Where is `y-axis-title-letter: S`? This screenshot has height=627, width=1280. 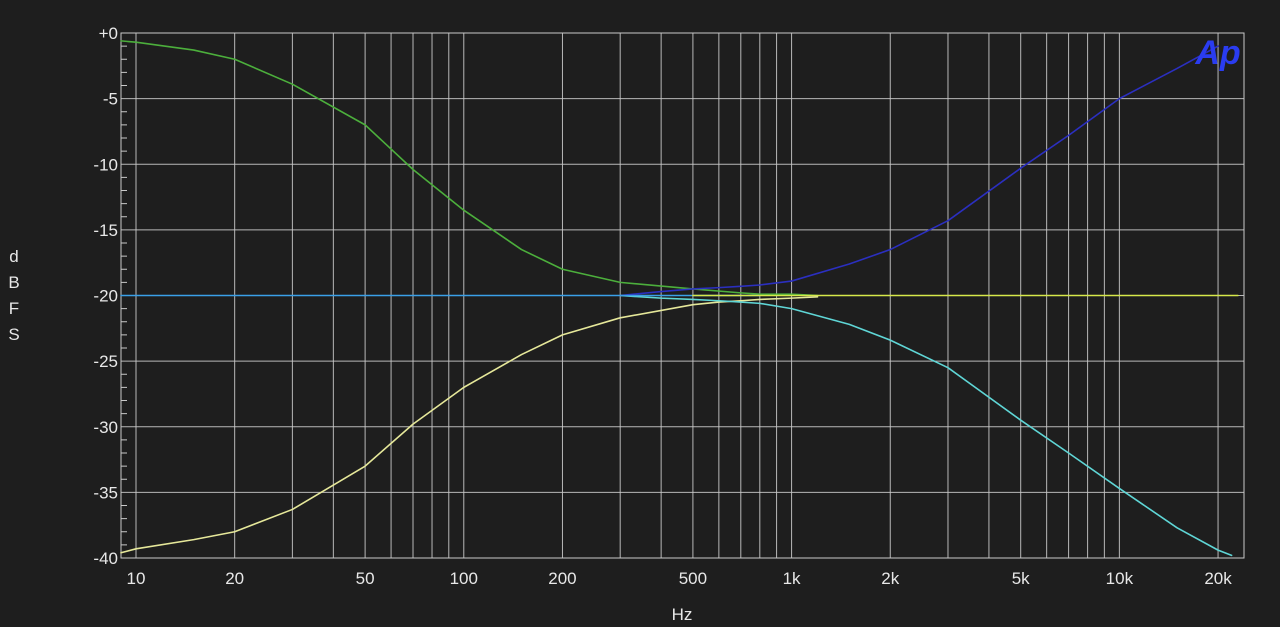
y-axis-title-letter: S is located at coordinates (13, 334).